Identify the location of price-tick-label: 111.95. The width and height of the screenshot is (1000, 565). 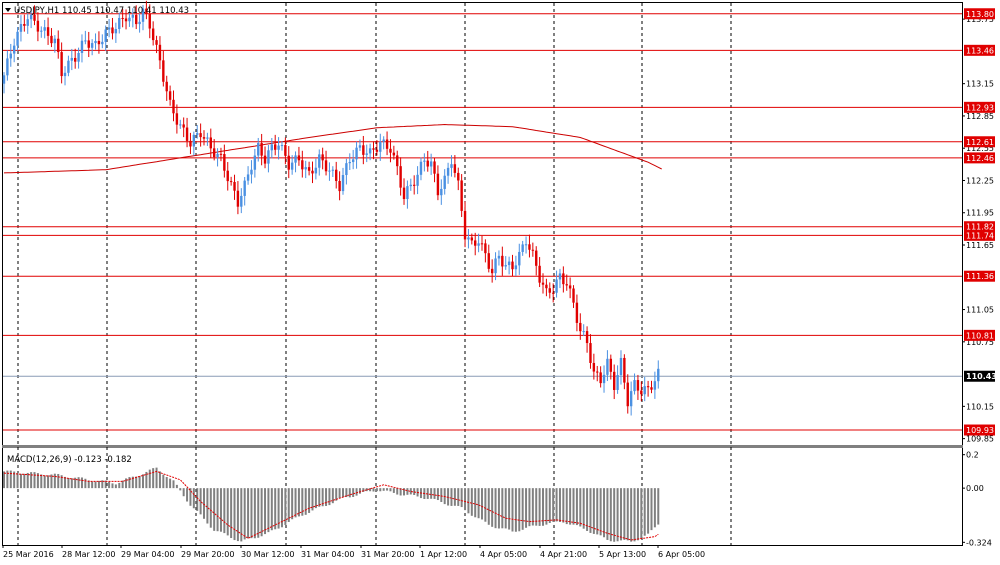
(980, 213).